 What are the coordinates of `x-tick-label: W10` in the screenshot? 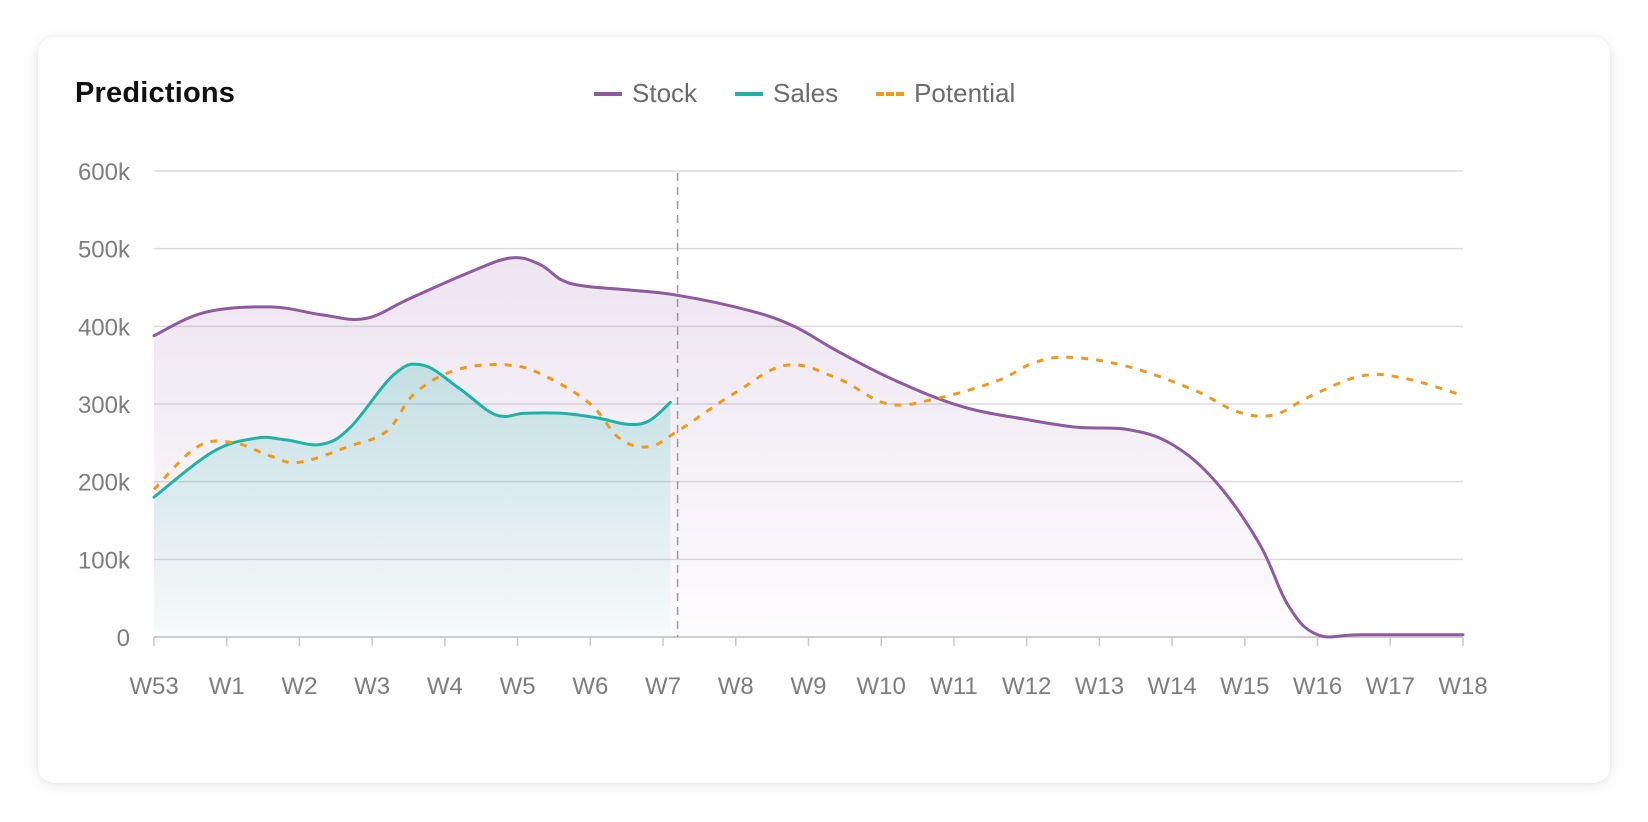 It's located at (881, 686).